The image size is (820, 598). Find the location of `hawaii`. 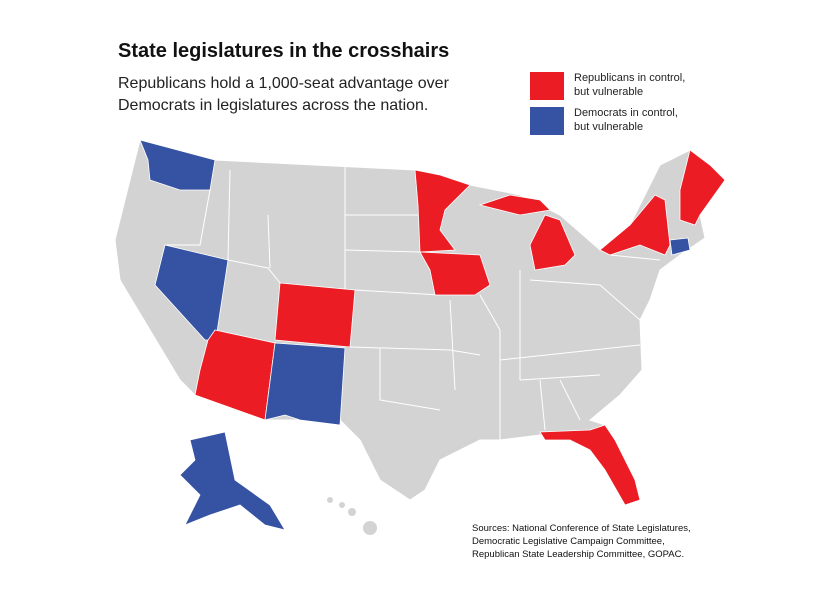

hawaii is located at coordinates (352, 516).